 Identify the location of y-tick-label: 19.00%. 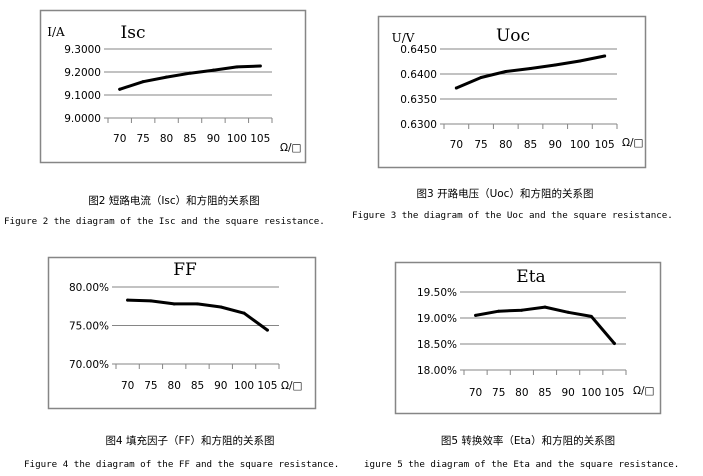
(437, 319).